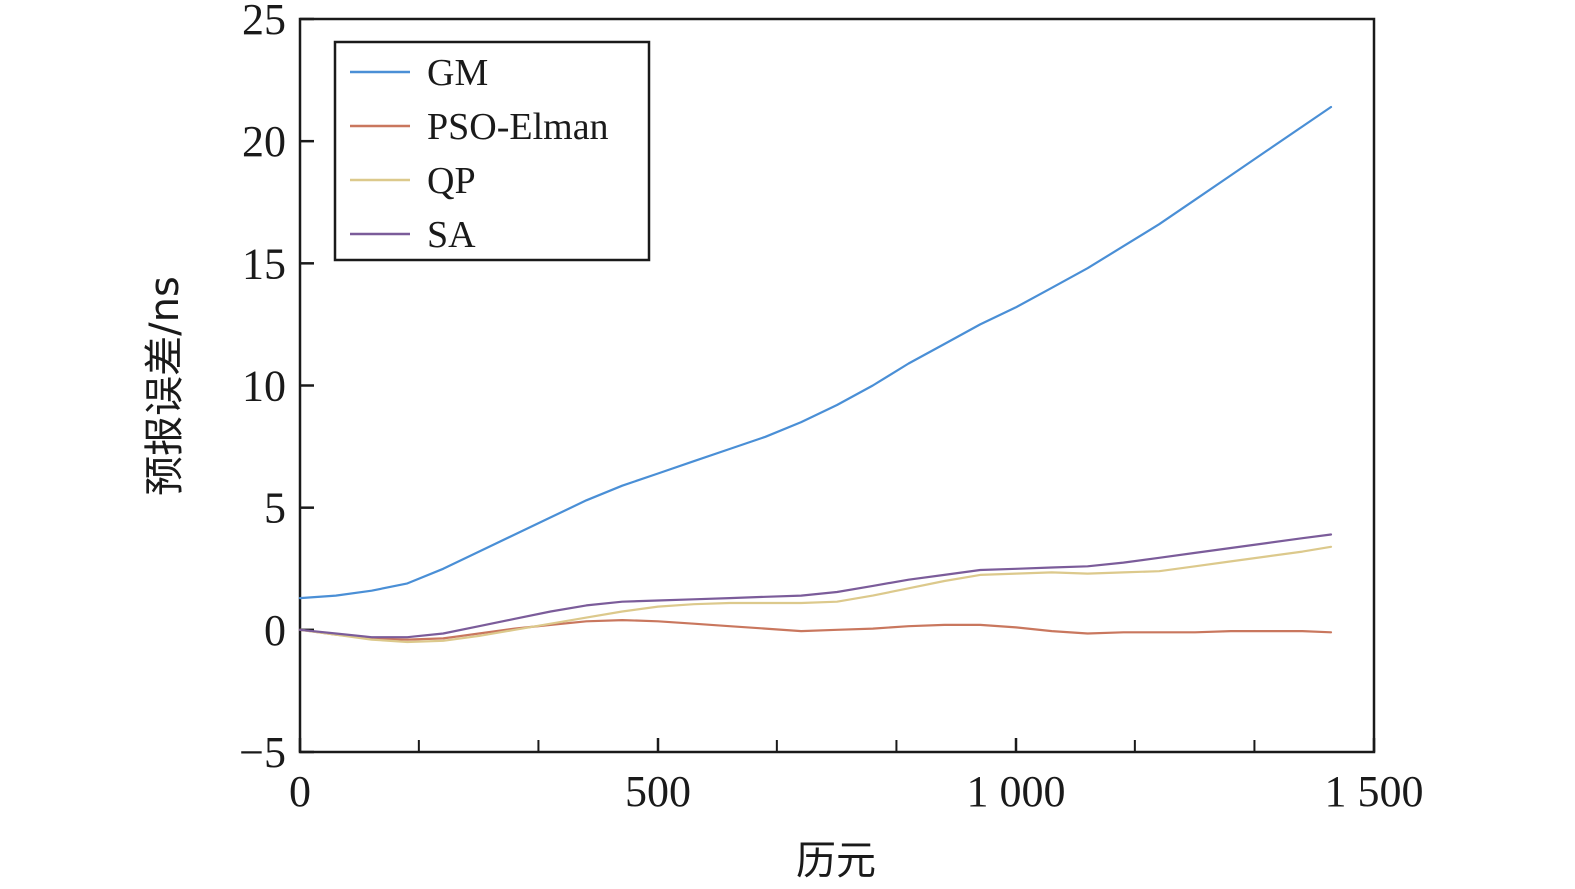 This screenshot has width=1575, height=889. Describe the element at coordinates (451, 181) in the screenshot. I see `legend-label: QP` at that location.